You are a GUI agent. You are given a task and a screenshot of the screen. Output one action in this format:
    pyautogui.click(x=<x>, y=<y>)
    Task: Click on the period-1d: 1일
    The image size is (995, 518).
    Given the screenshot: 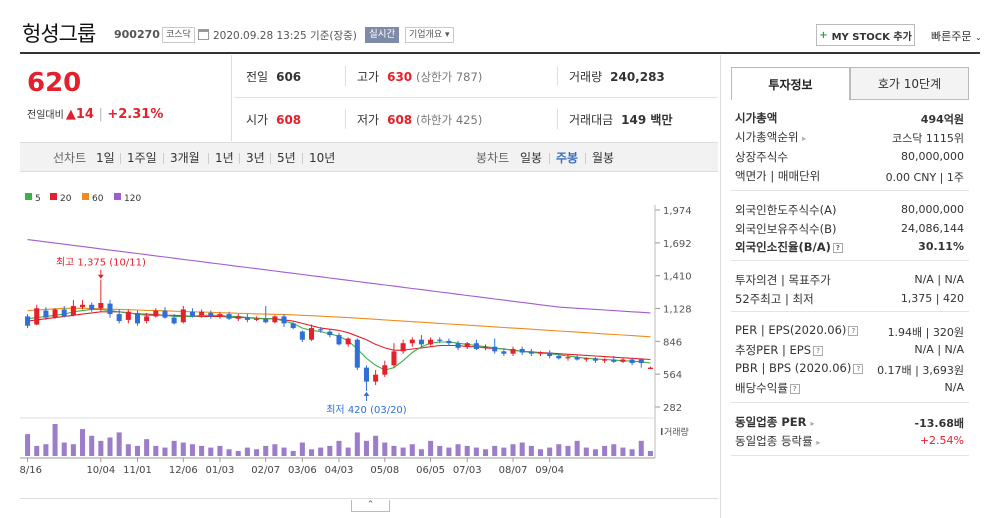 What is the action you would take?
    pyautogui.click(x=105, y=158)
    